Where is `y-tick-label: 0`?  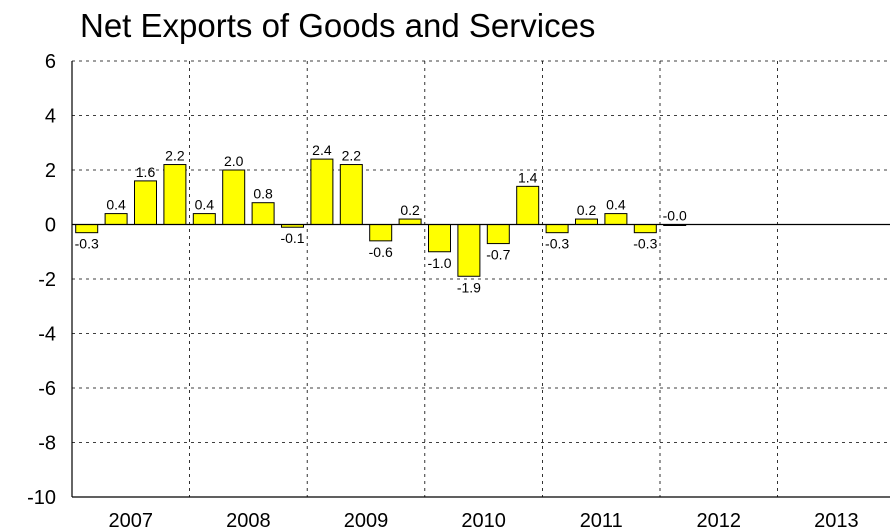
y-tick-label: 0 is located at coordinates (50, 226).